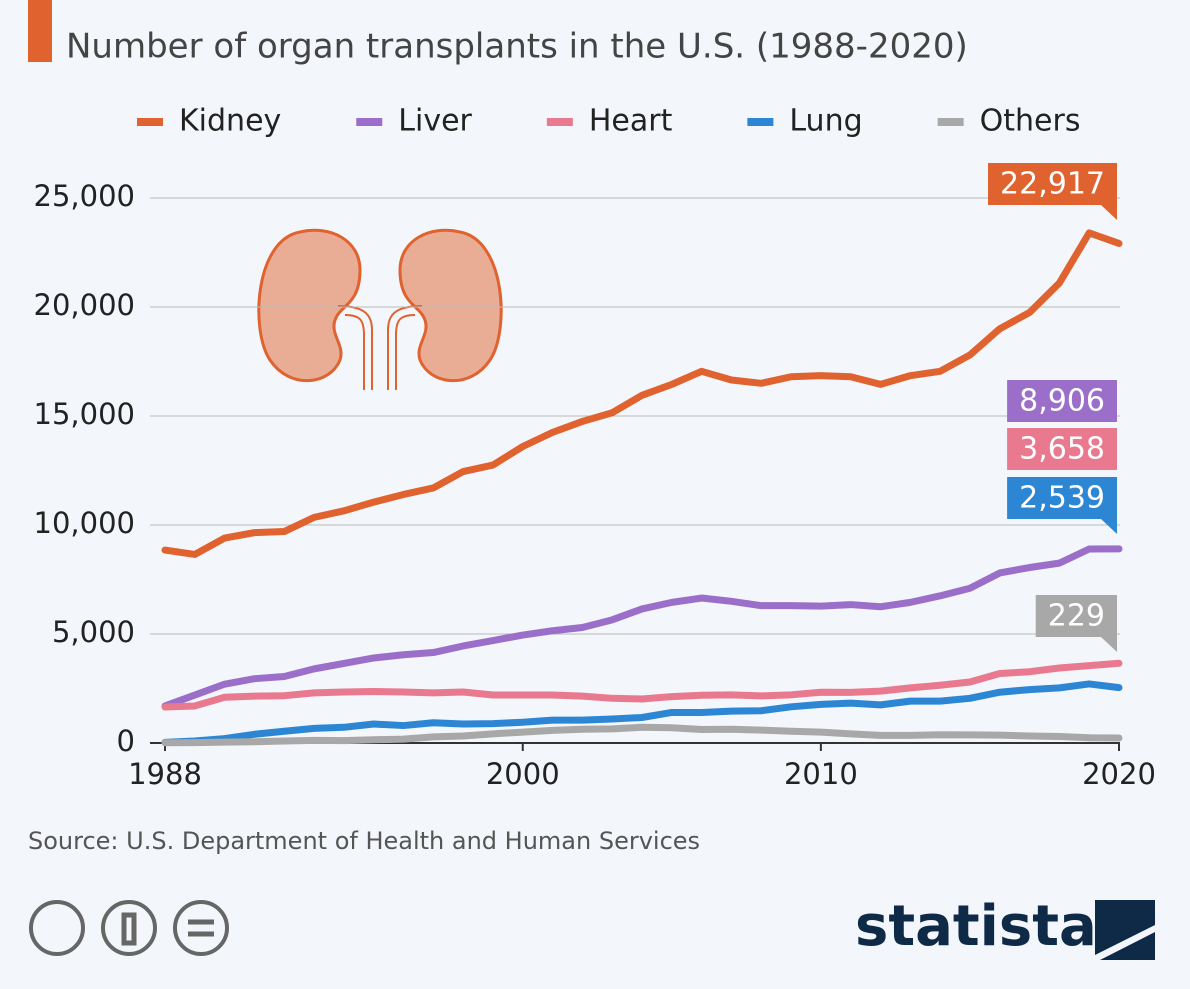 Image resolution: width=1190 pixels, height=989 pixels. I want to click on y-tick-label: 20,000, so click(84, 305).